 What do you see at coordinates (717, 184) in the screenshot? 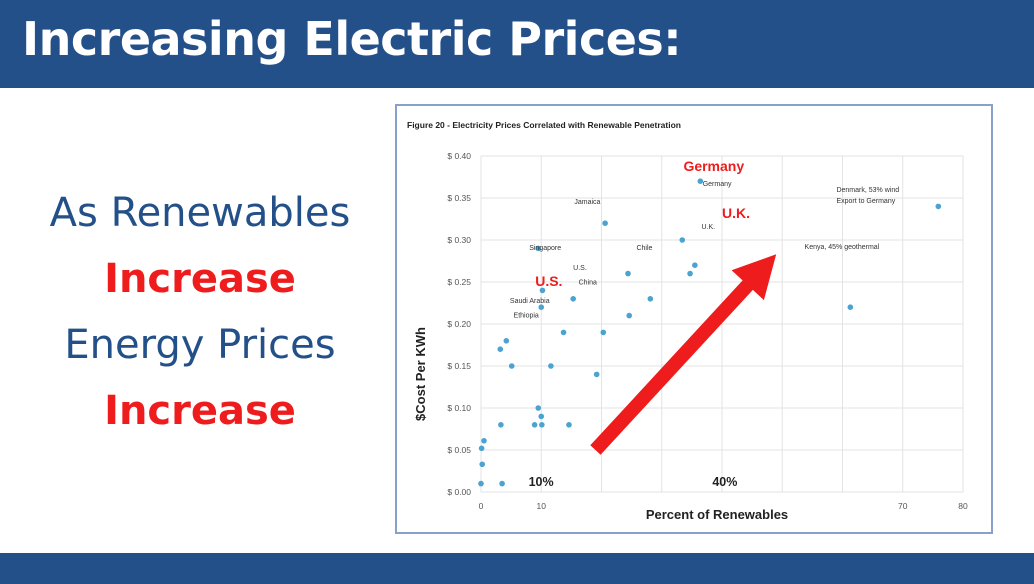
I see `point-label: Germany` at bounding box center [717, 184].